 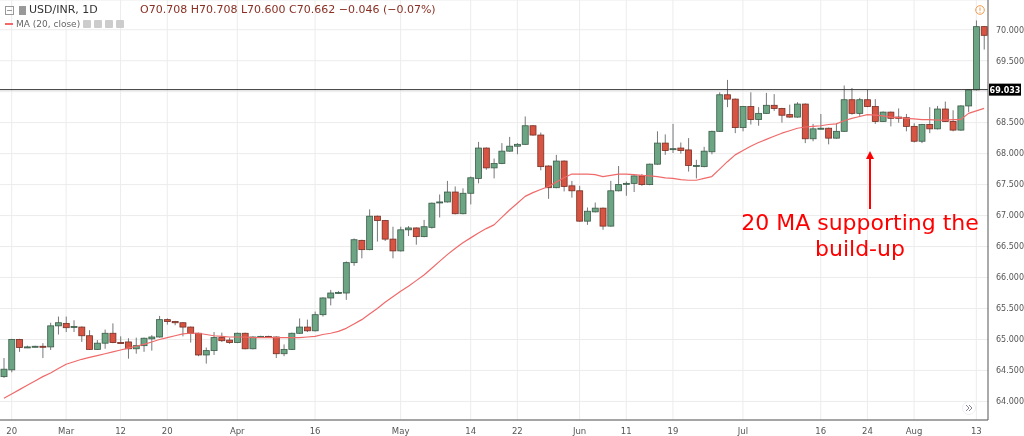 What do you see at coordinates (63, 9) in the screenshot?
I see `chart-title: USD/INR, 1D` at bounding box center [63, 9].